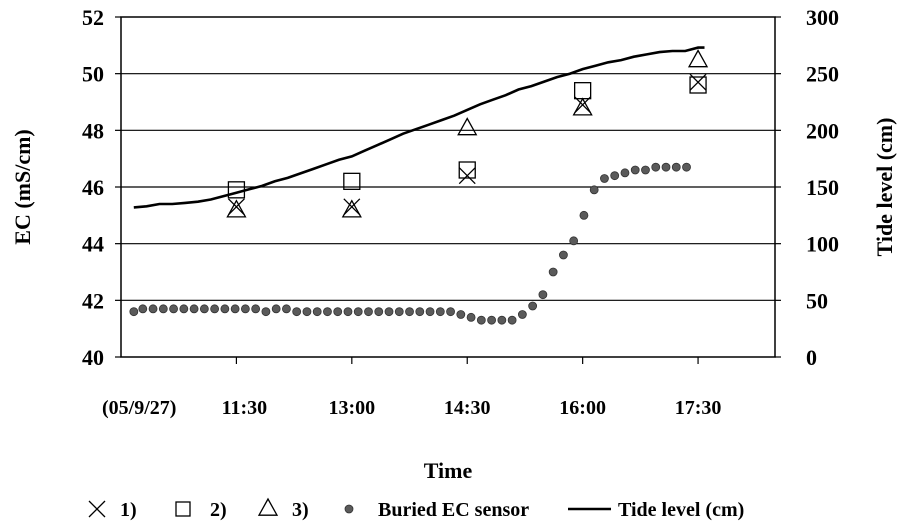  What do you see at coordinates (822, 17) in the screenshot?
I see `right-tick-label: 300` at bounding box center [822, 17].